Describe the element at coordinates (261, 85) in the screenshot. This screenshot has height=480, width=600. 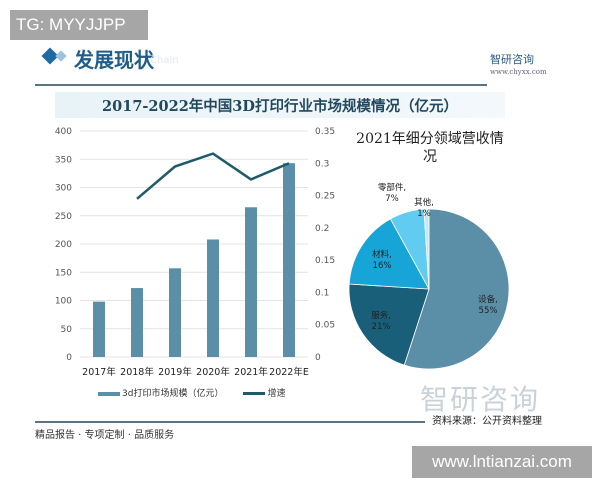
I see `header-divider` at that location.